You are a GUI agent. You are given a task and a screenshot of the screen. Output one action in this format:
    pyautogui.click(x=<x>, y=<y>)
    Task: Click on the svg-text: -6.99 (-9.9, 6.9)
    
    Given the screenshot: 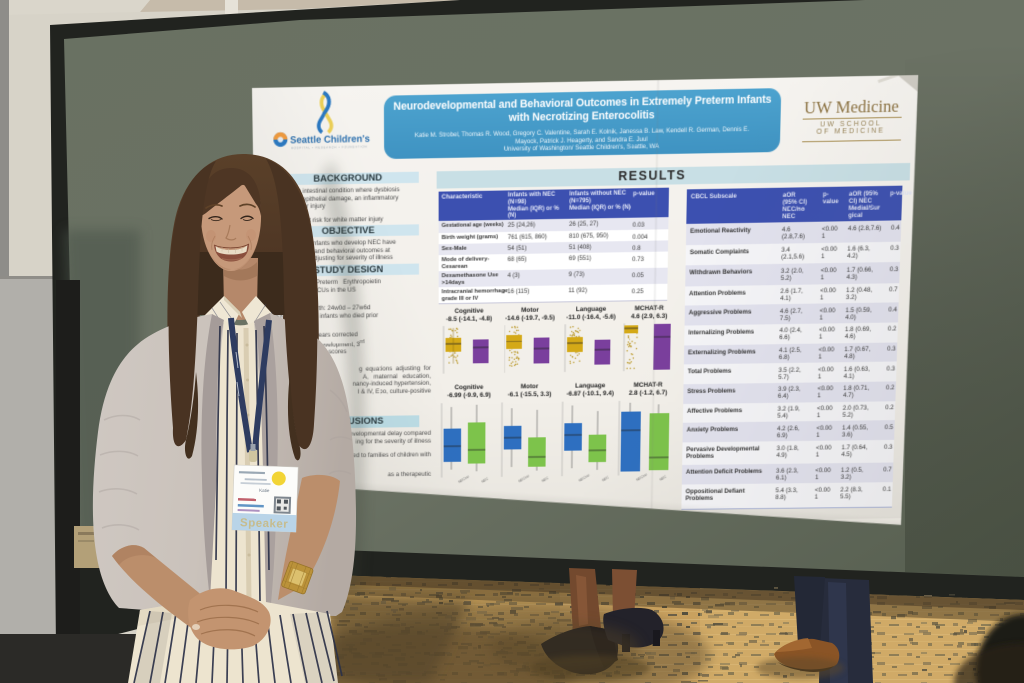 What is the action you would take?
    pyautogui.click(x=469, y=395)
    